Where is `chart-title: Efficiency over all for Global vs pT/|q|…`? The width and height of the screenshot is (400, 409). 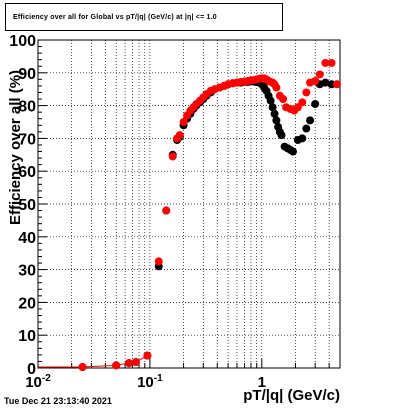 chart-title: Efficiency over all for Global vs pT/|q|… is located at coordinates (115, 17).